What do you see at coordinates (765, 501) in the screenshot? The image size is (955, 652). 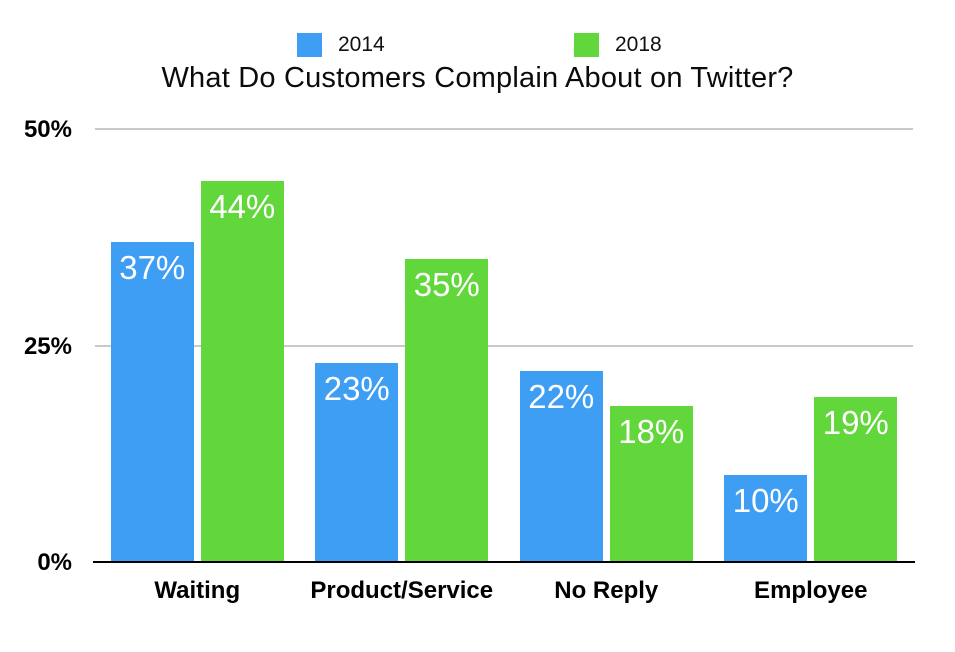 I see `bar-value-label-2014-employee: 10%` at bounding box center [765, 501].